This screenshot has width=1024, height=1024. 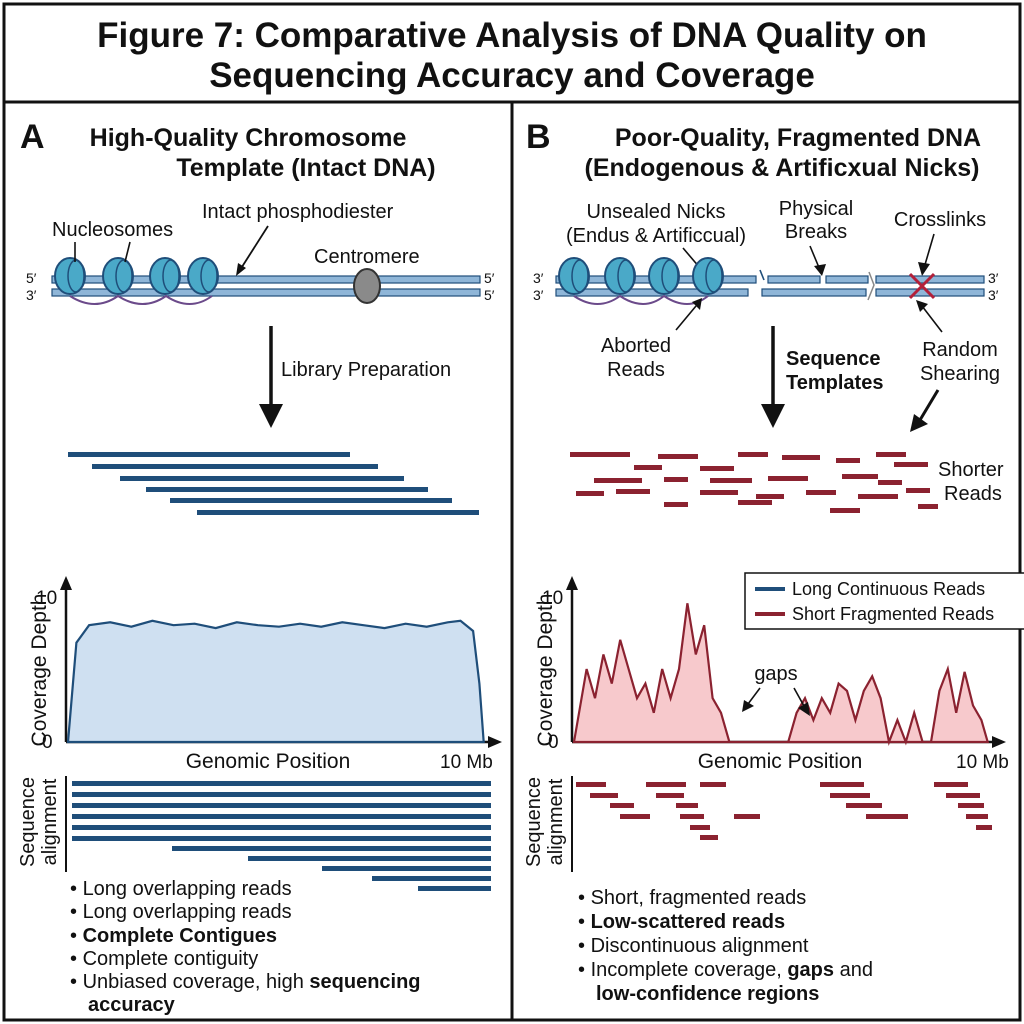 I want to click on bullet-b-2: • Low-scattered reads, so click(x=681, y=922).